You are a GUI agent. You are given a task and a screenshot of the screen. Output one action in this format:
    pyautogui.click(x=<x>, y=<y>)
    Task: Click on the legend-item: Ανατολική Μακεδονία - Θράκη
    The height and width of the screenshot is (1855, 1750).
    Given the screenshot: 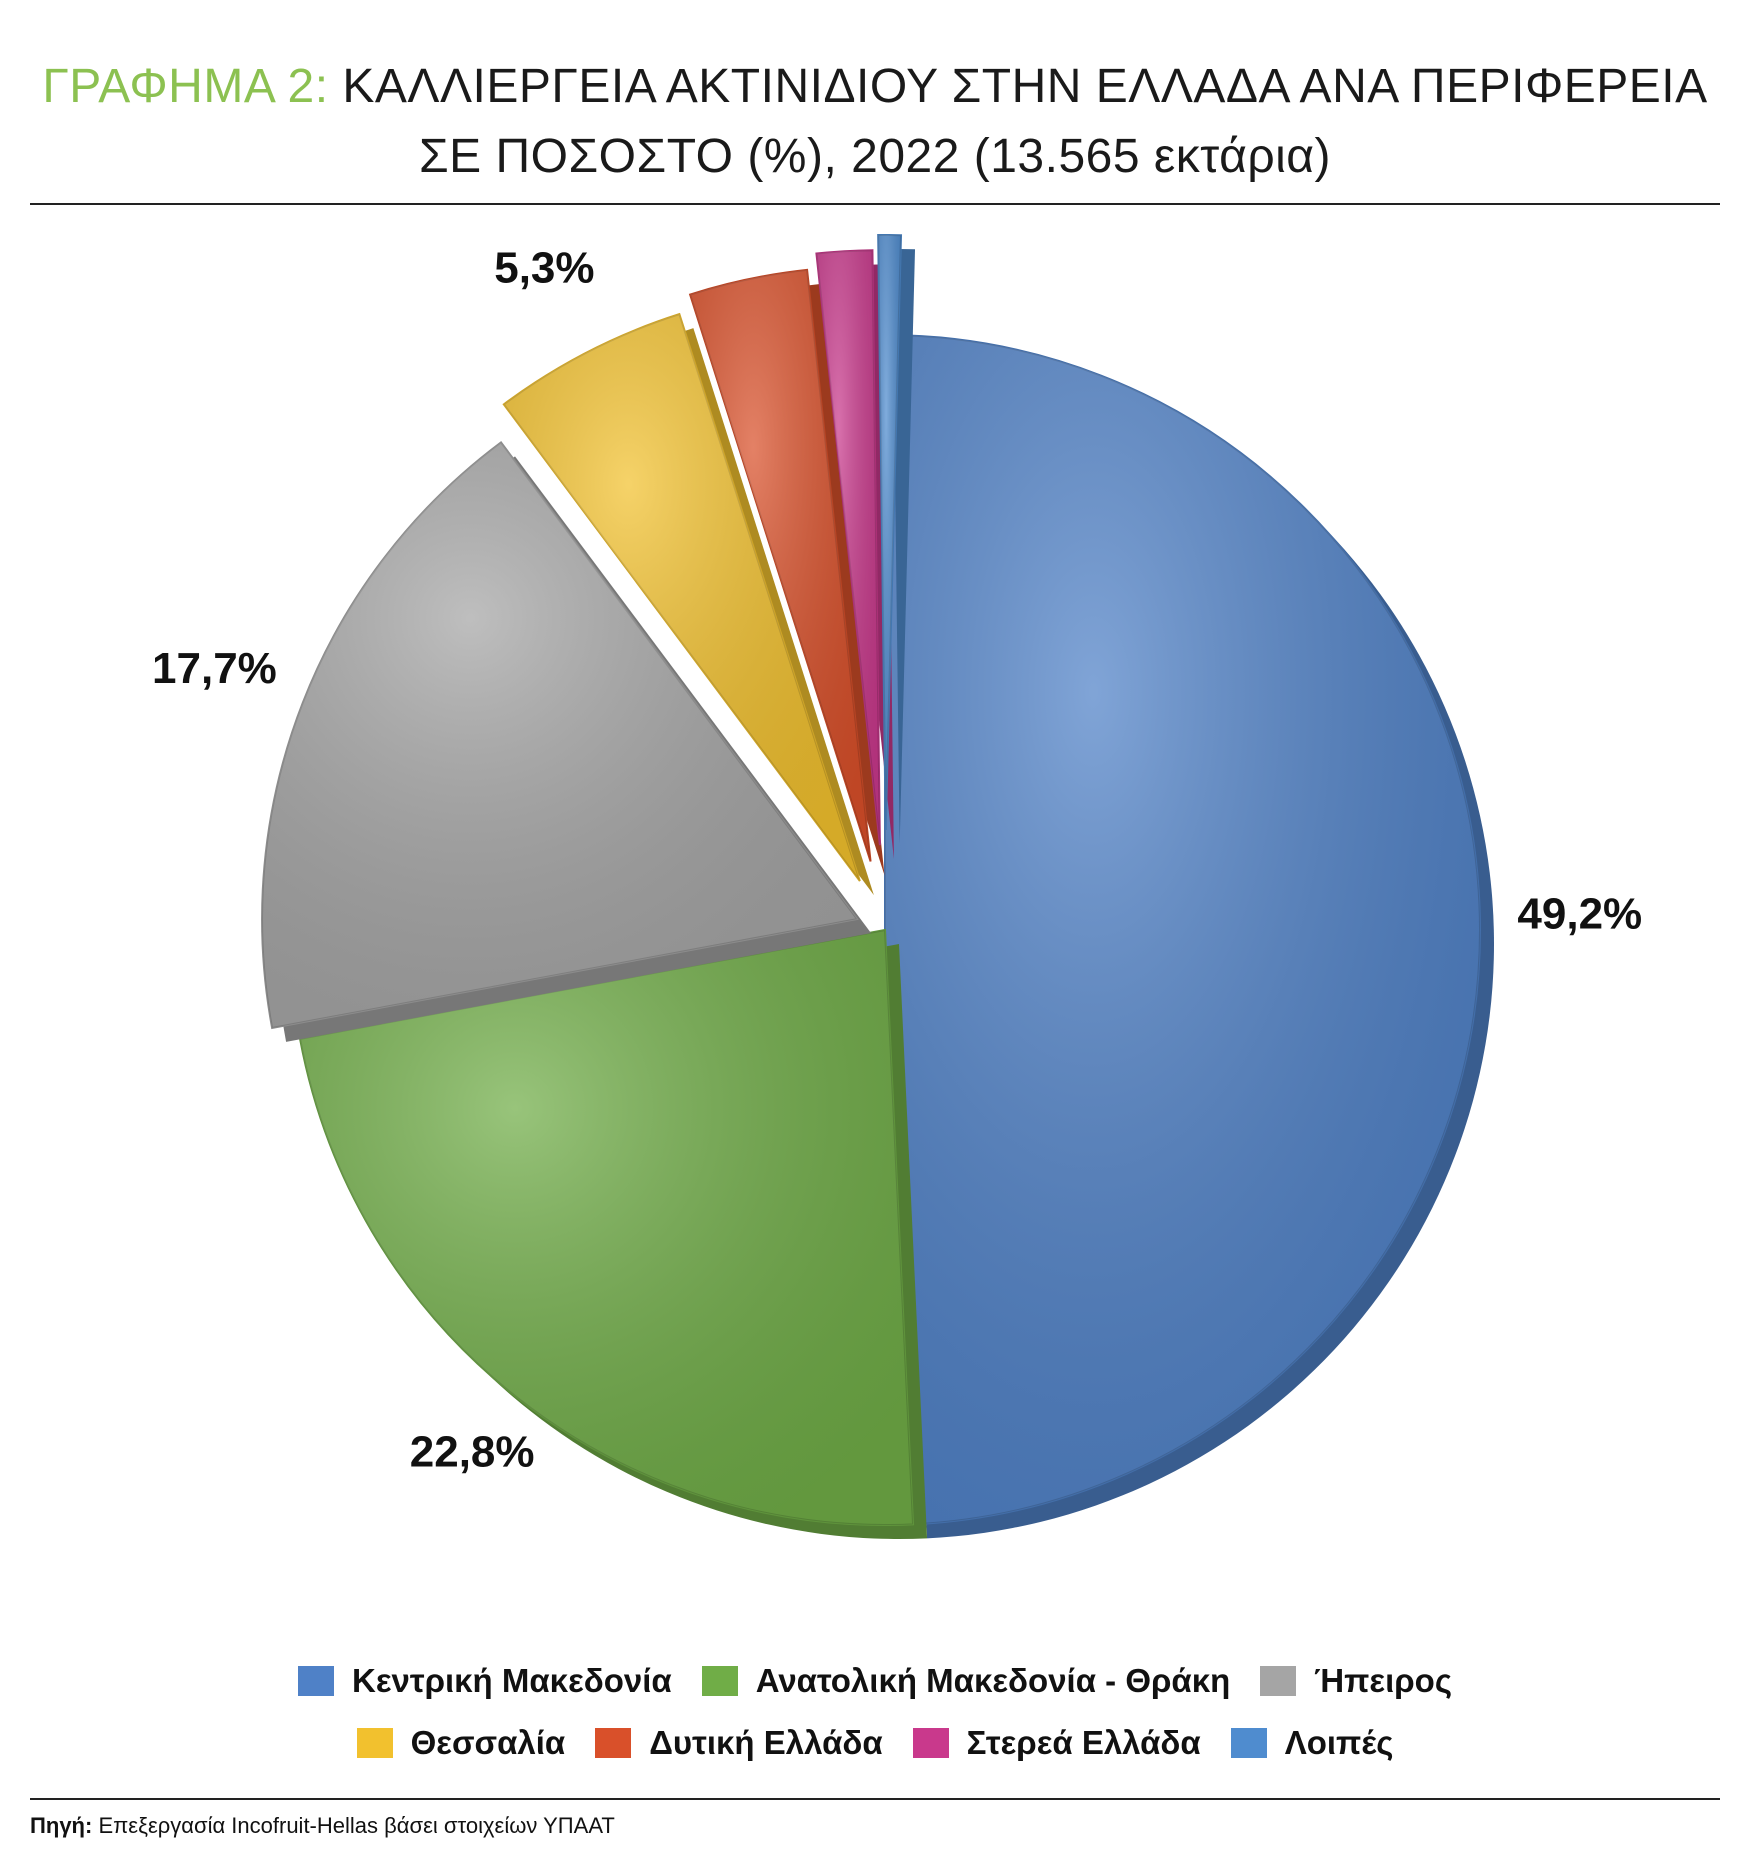 What is the action you would take?
    pyautogui.click(x=966, y=1681)
    